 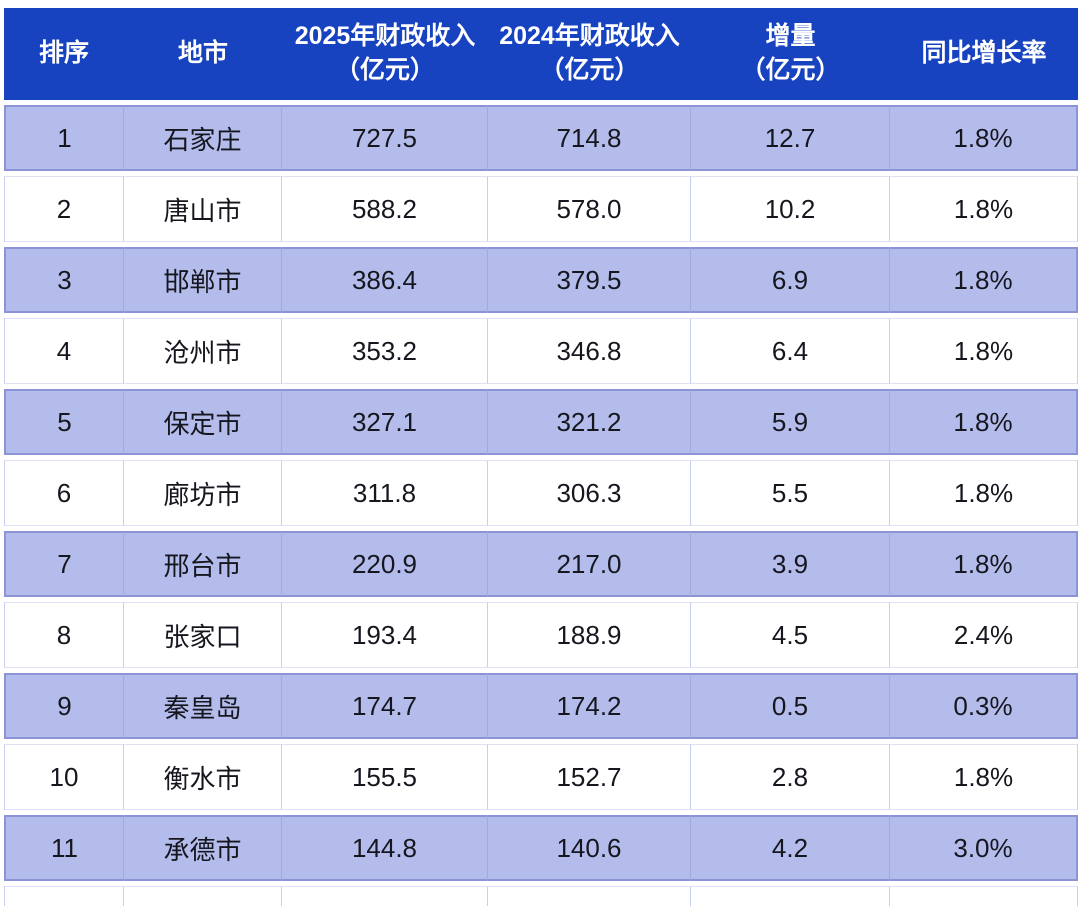 I want to click on table-cell: 714.8, so click(x=589, y=138).